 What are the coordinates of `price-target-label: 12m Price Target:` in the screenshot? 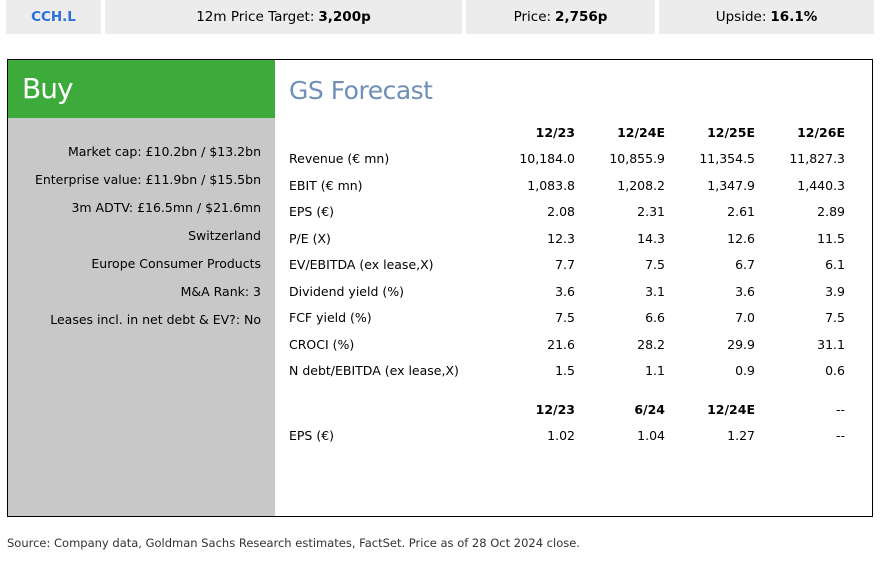 It's located at (255, 17).